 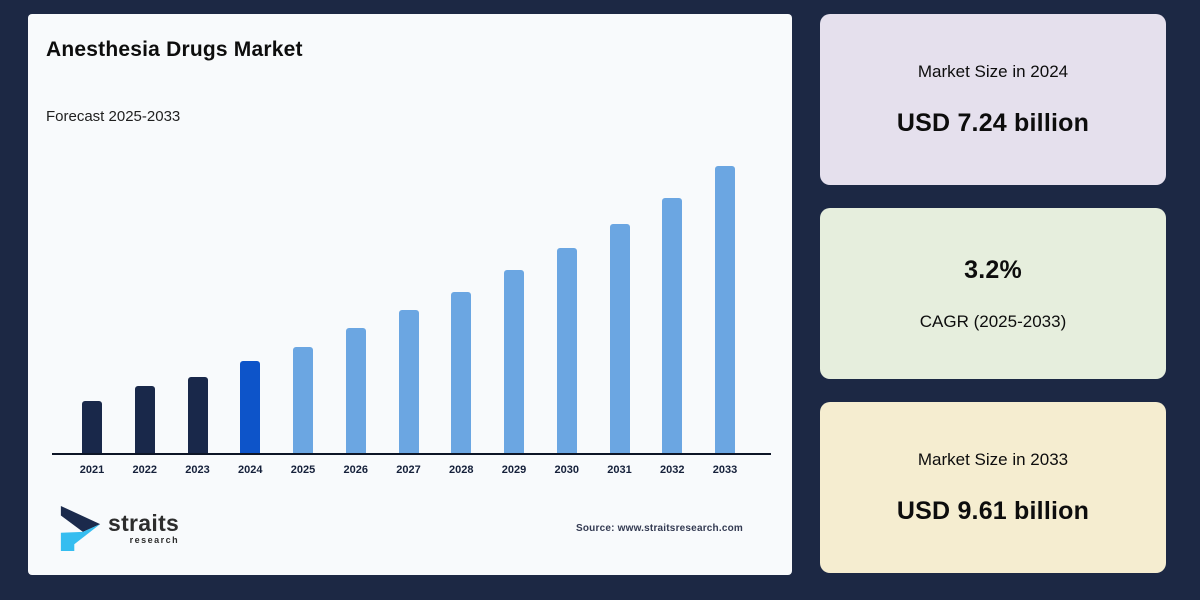 What do you see at coordinates (145, 317) in the screenshot?
I see `bar-column-2022: 2022` at bounding box center [145, 317].